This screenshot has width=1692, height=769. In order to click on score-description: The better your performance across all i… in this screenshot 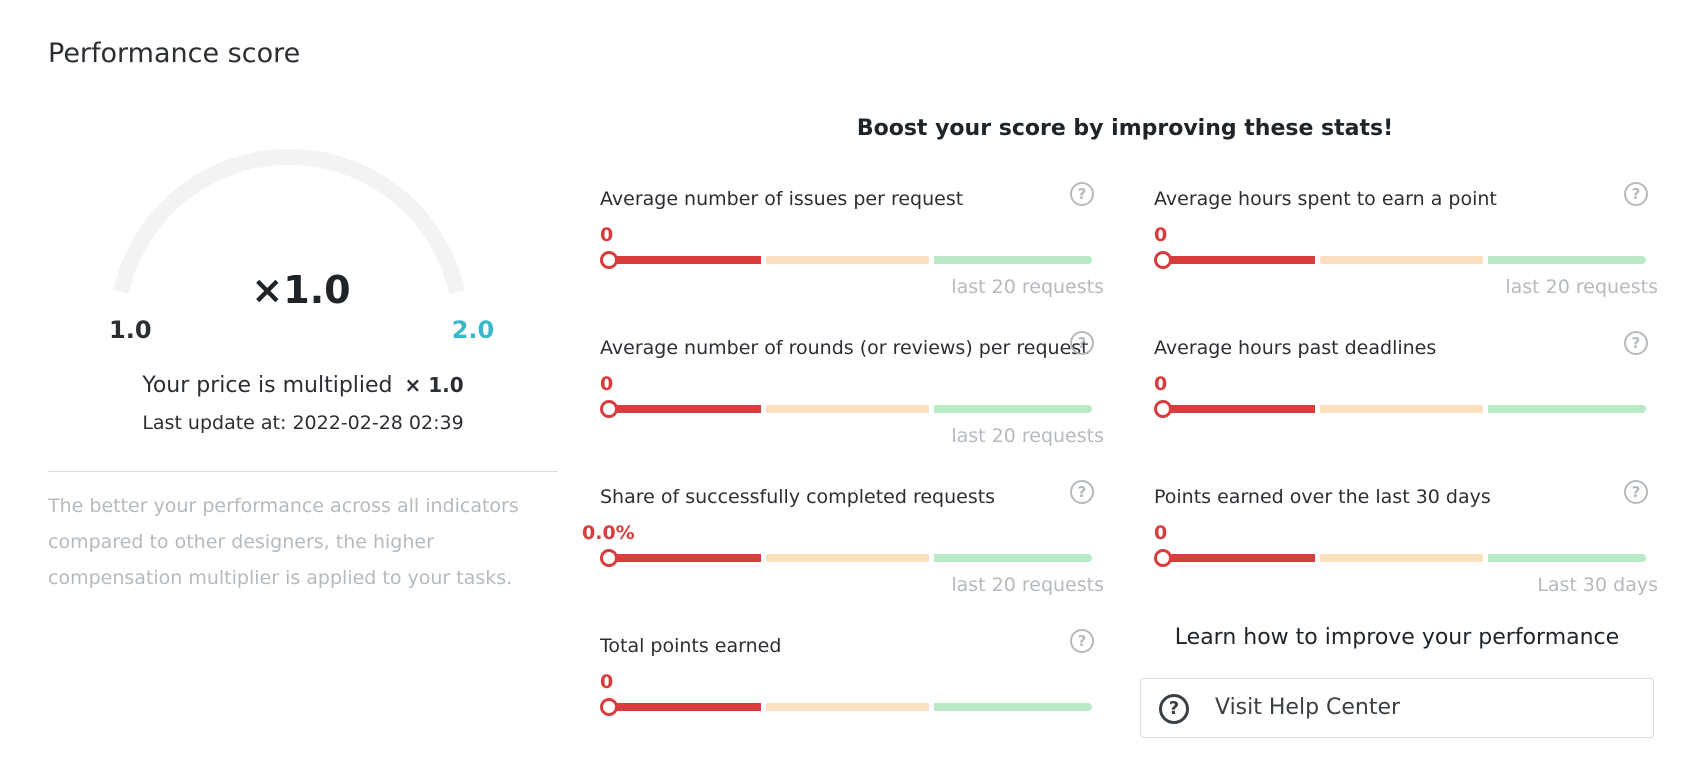, I will do `click(283, 542)`.